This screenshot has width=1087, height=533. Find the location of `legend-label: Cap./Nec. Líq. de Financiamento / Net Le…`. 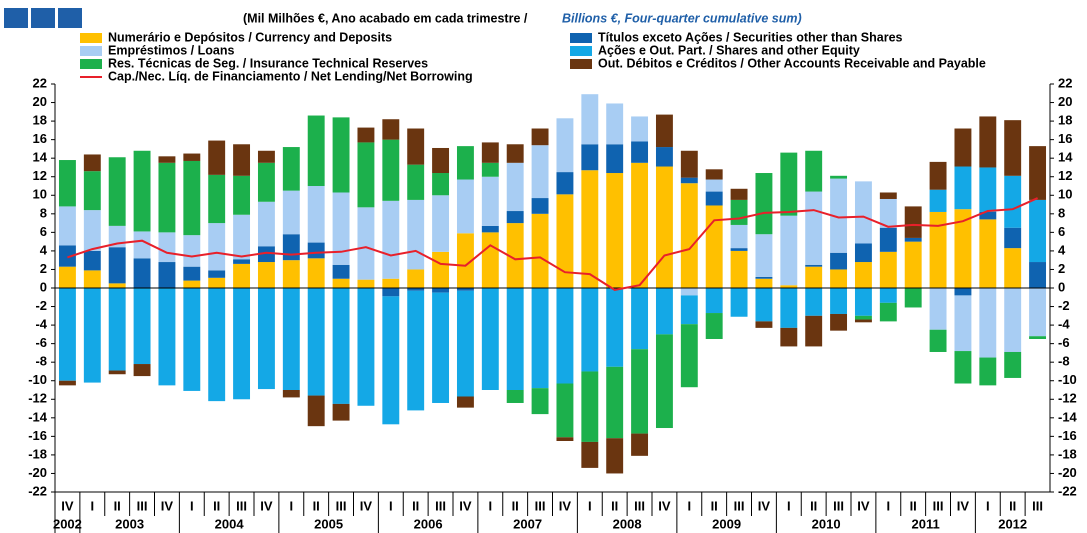

legend-label: Cap./Nec. Líq. de Financiamento / Net Le… is located at coordinates (290, 76).